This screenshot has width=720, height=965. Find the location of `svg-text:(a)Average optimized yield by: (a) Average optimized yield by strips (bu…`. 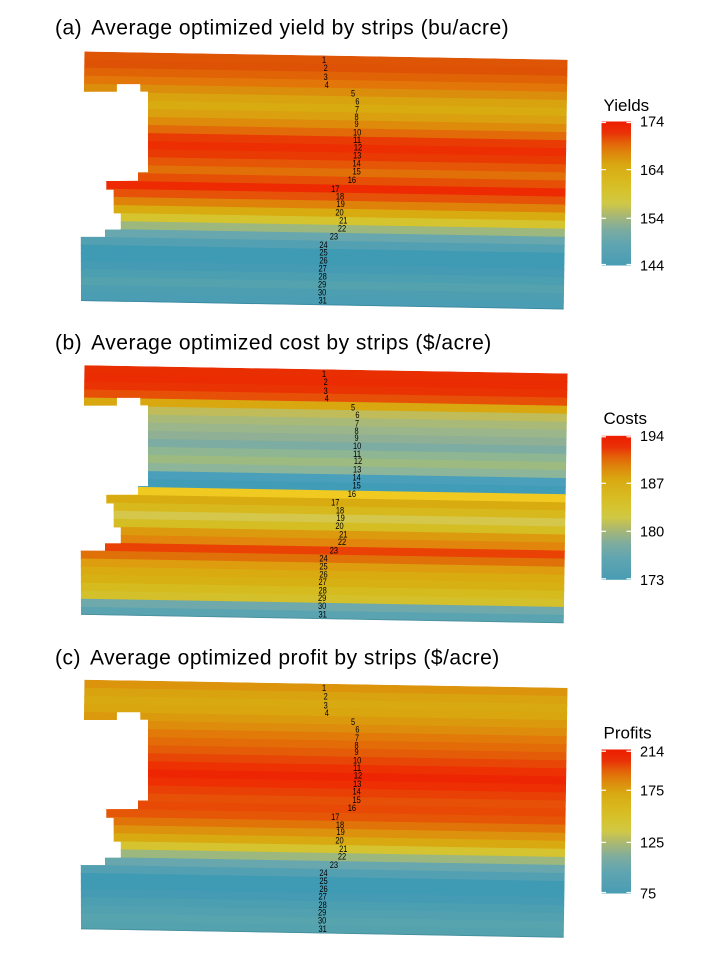

svg-text:(a)Average optimized yield by: (a) Average optimized yield by strips (bu… is located at coordinates (282, 28).